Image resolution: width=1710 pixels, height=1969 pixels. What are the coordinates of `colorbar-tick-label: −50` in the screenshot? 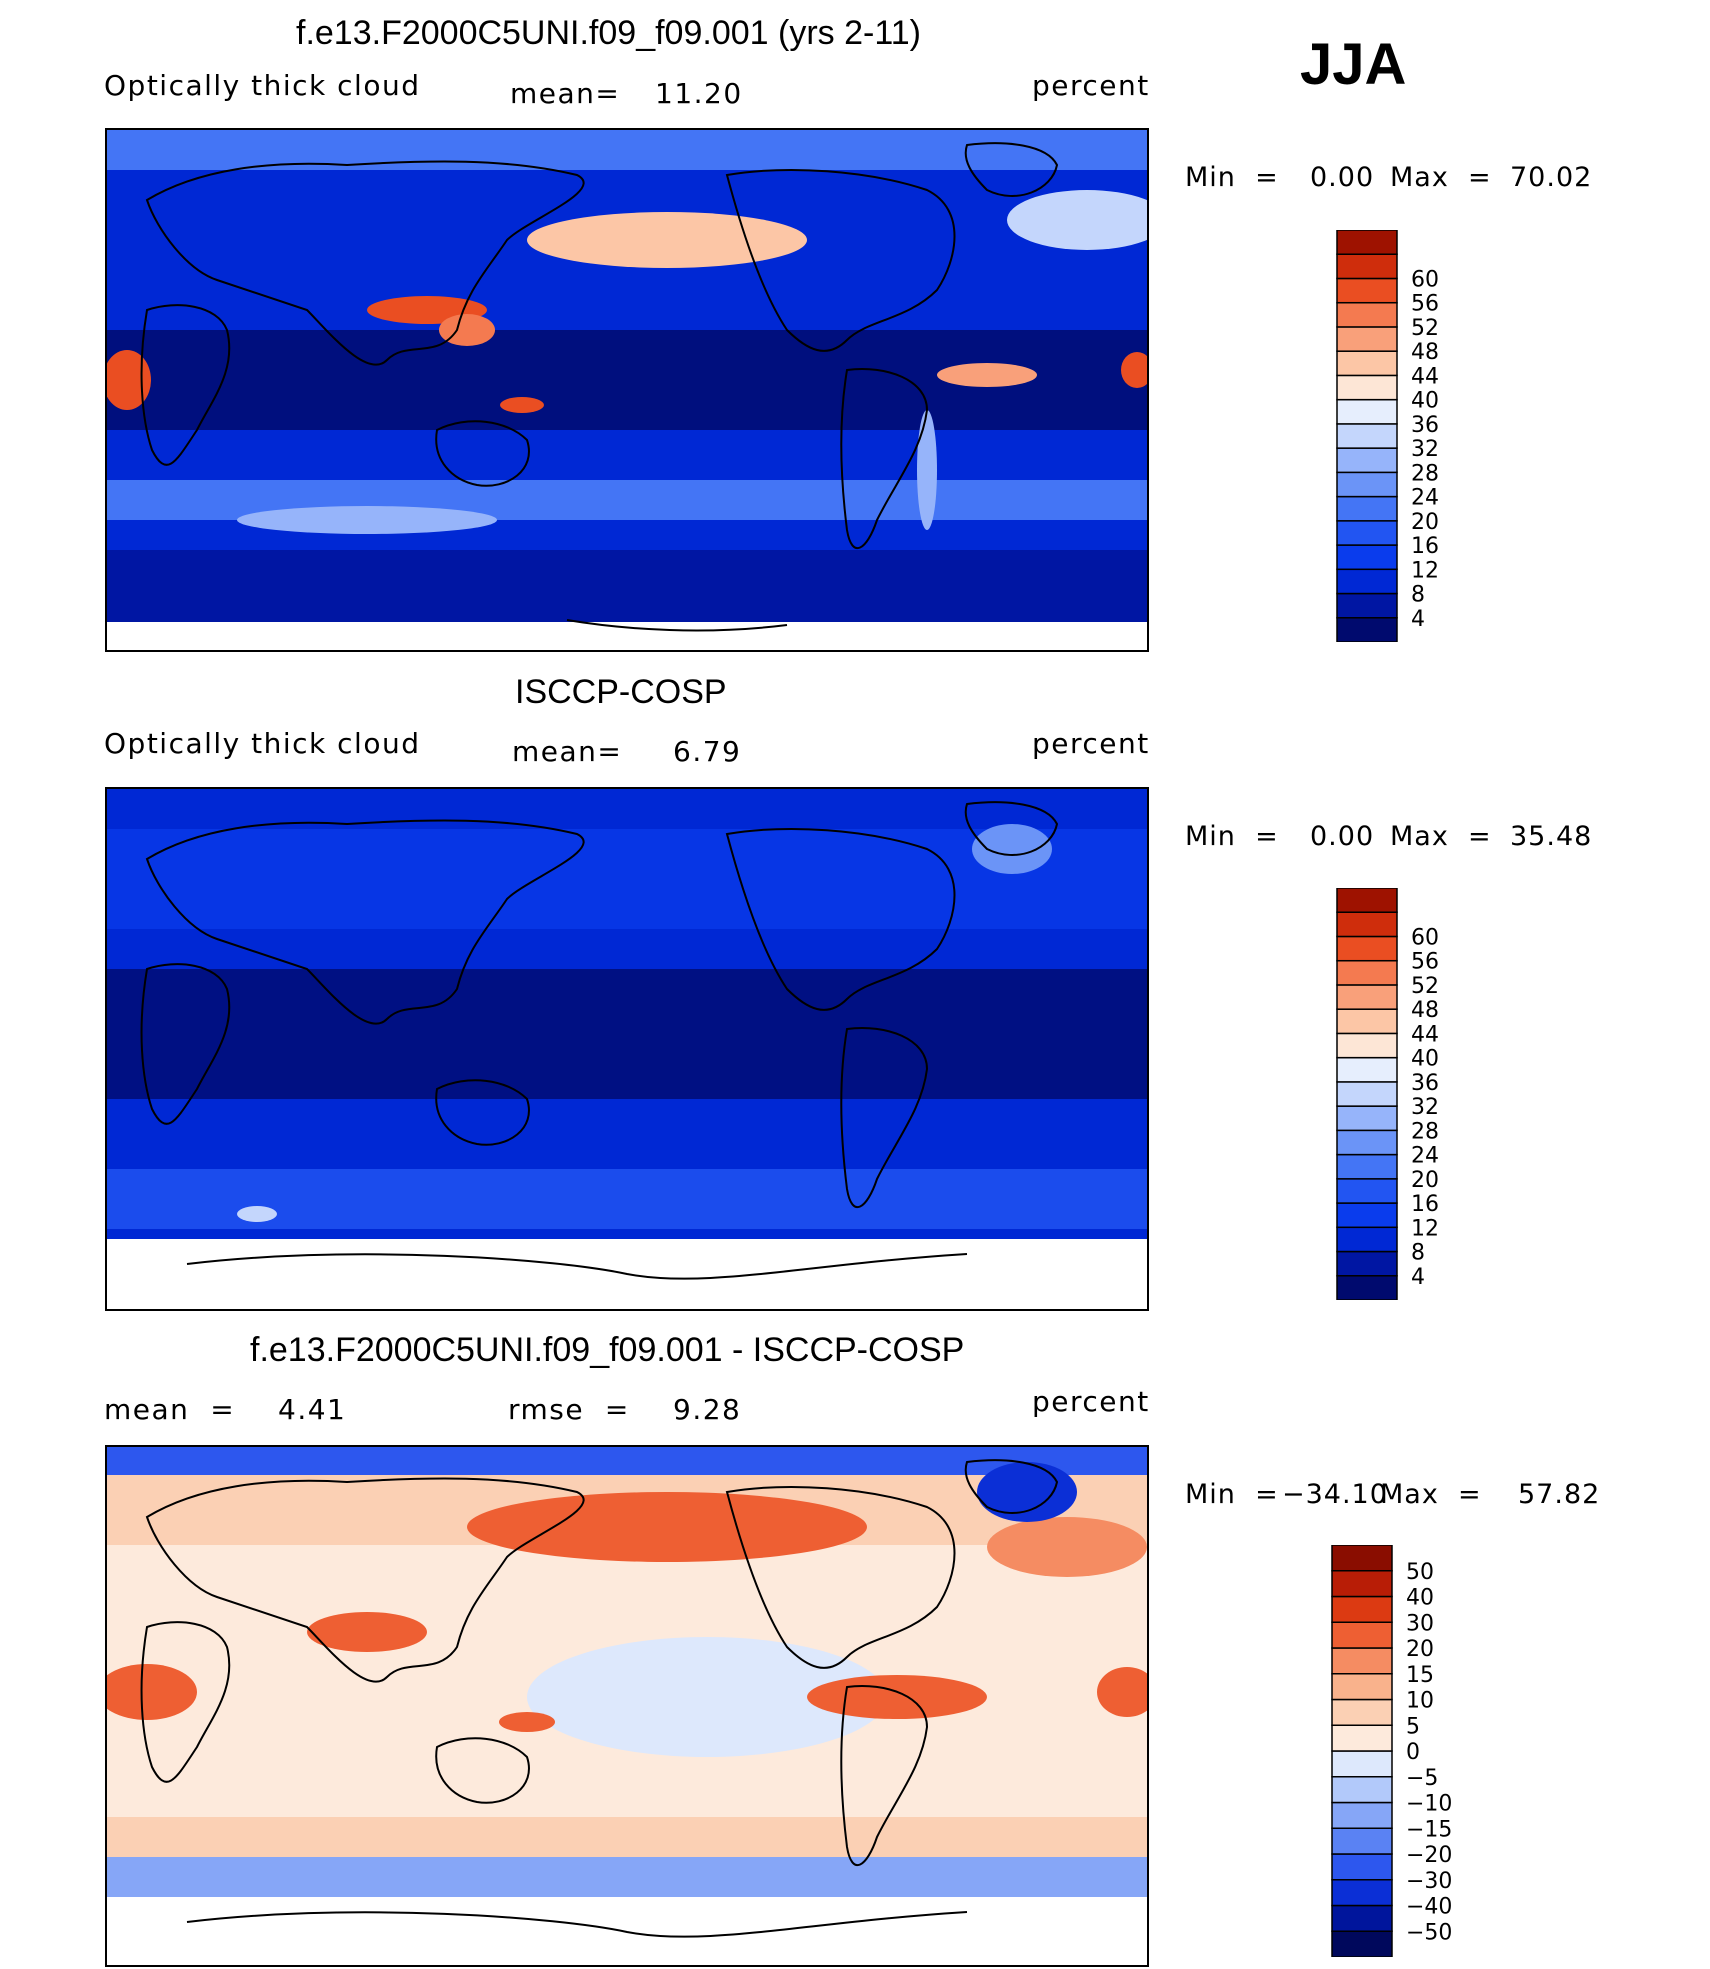 It's located at (1429, 1932).